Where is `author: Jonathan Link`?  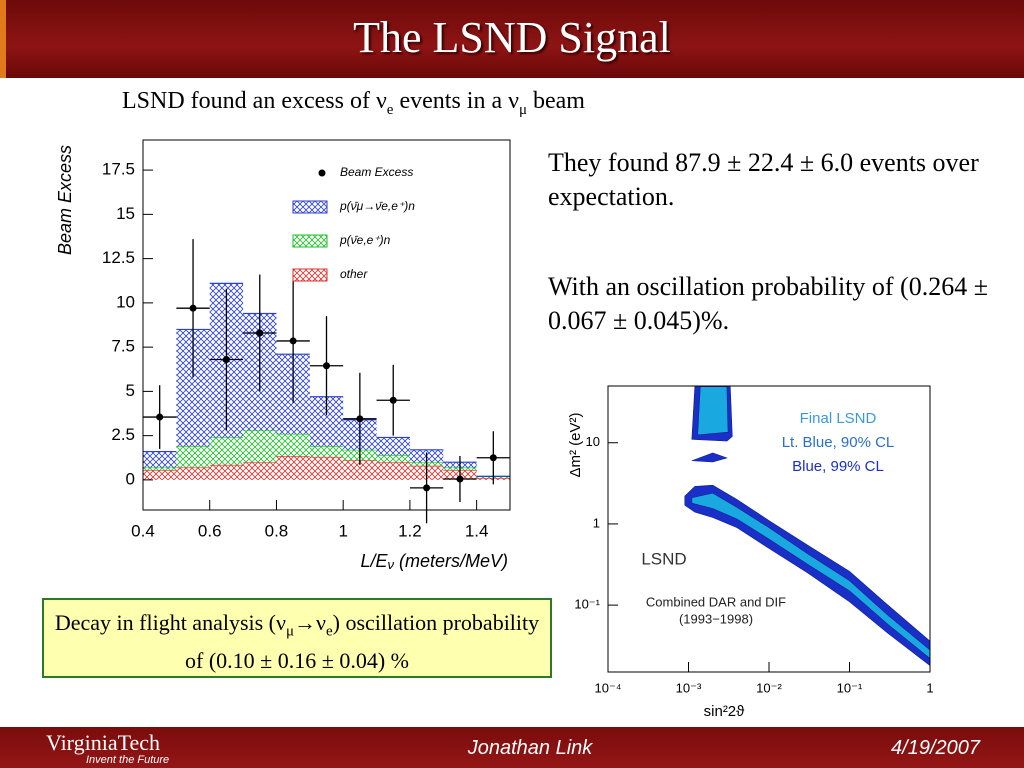 author: Jonathan Link is located at coordinates (530, 748).